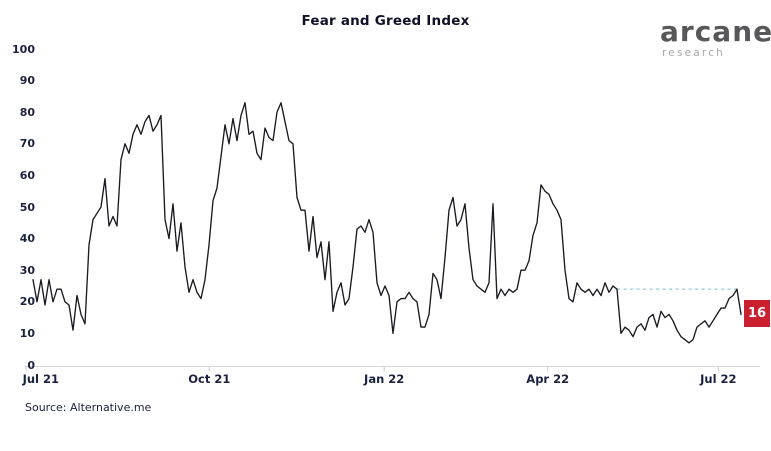  Describe the element at coordinates (27, 144) in the screenshot. I see `y-axis-label: 70` at that location.